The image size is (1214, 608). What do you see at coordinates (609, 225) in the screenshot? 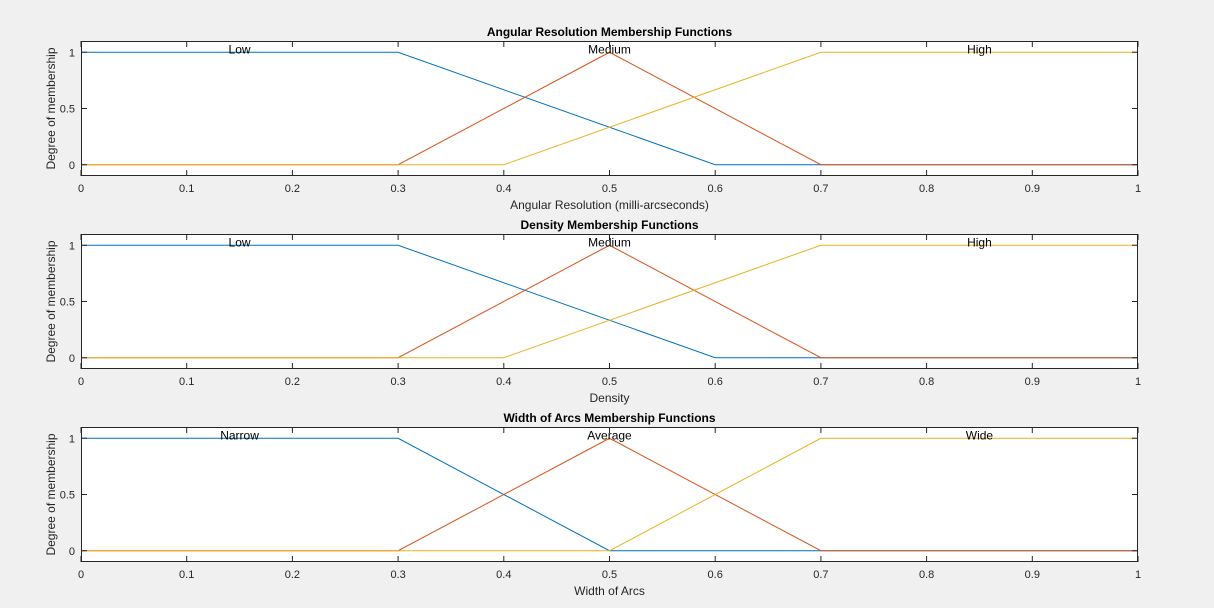
I see `chart-title: Density Membership Functions` at bounding box center [609, 225].